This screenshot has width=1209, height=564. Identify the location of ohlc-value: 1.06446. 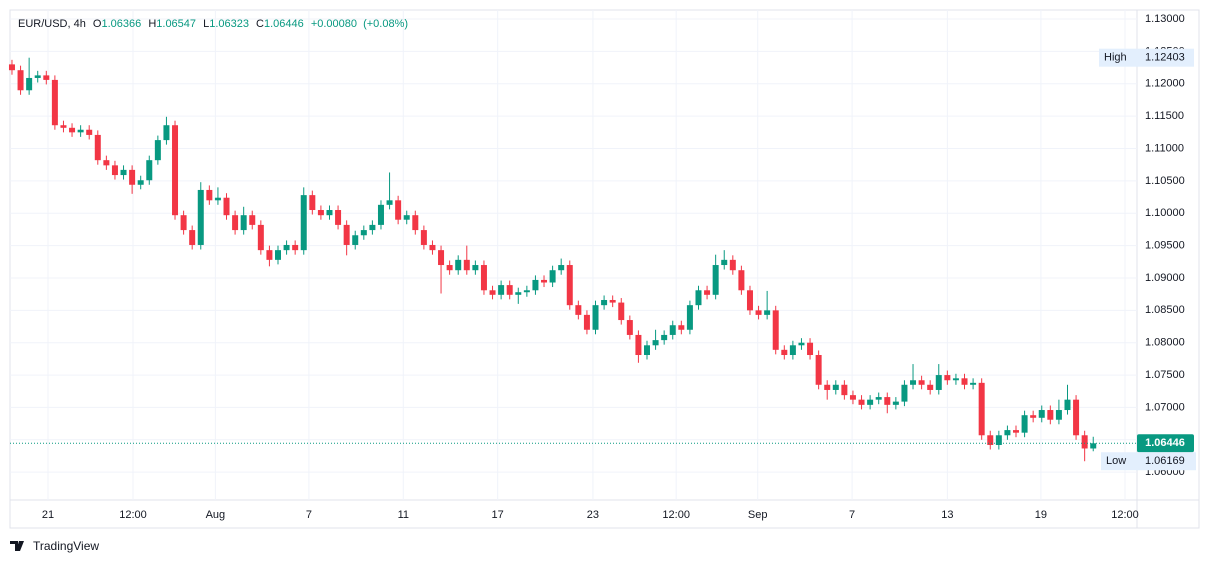
(284, 24).